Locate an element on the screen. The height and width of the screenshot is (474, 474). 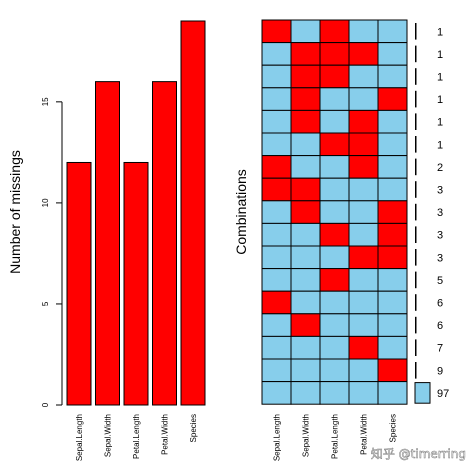
combination-count: 97 is located at coordinates (443, 394).